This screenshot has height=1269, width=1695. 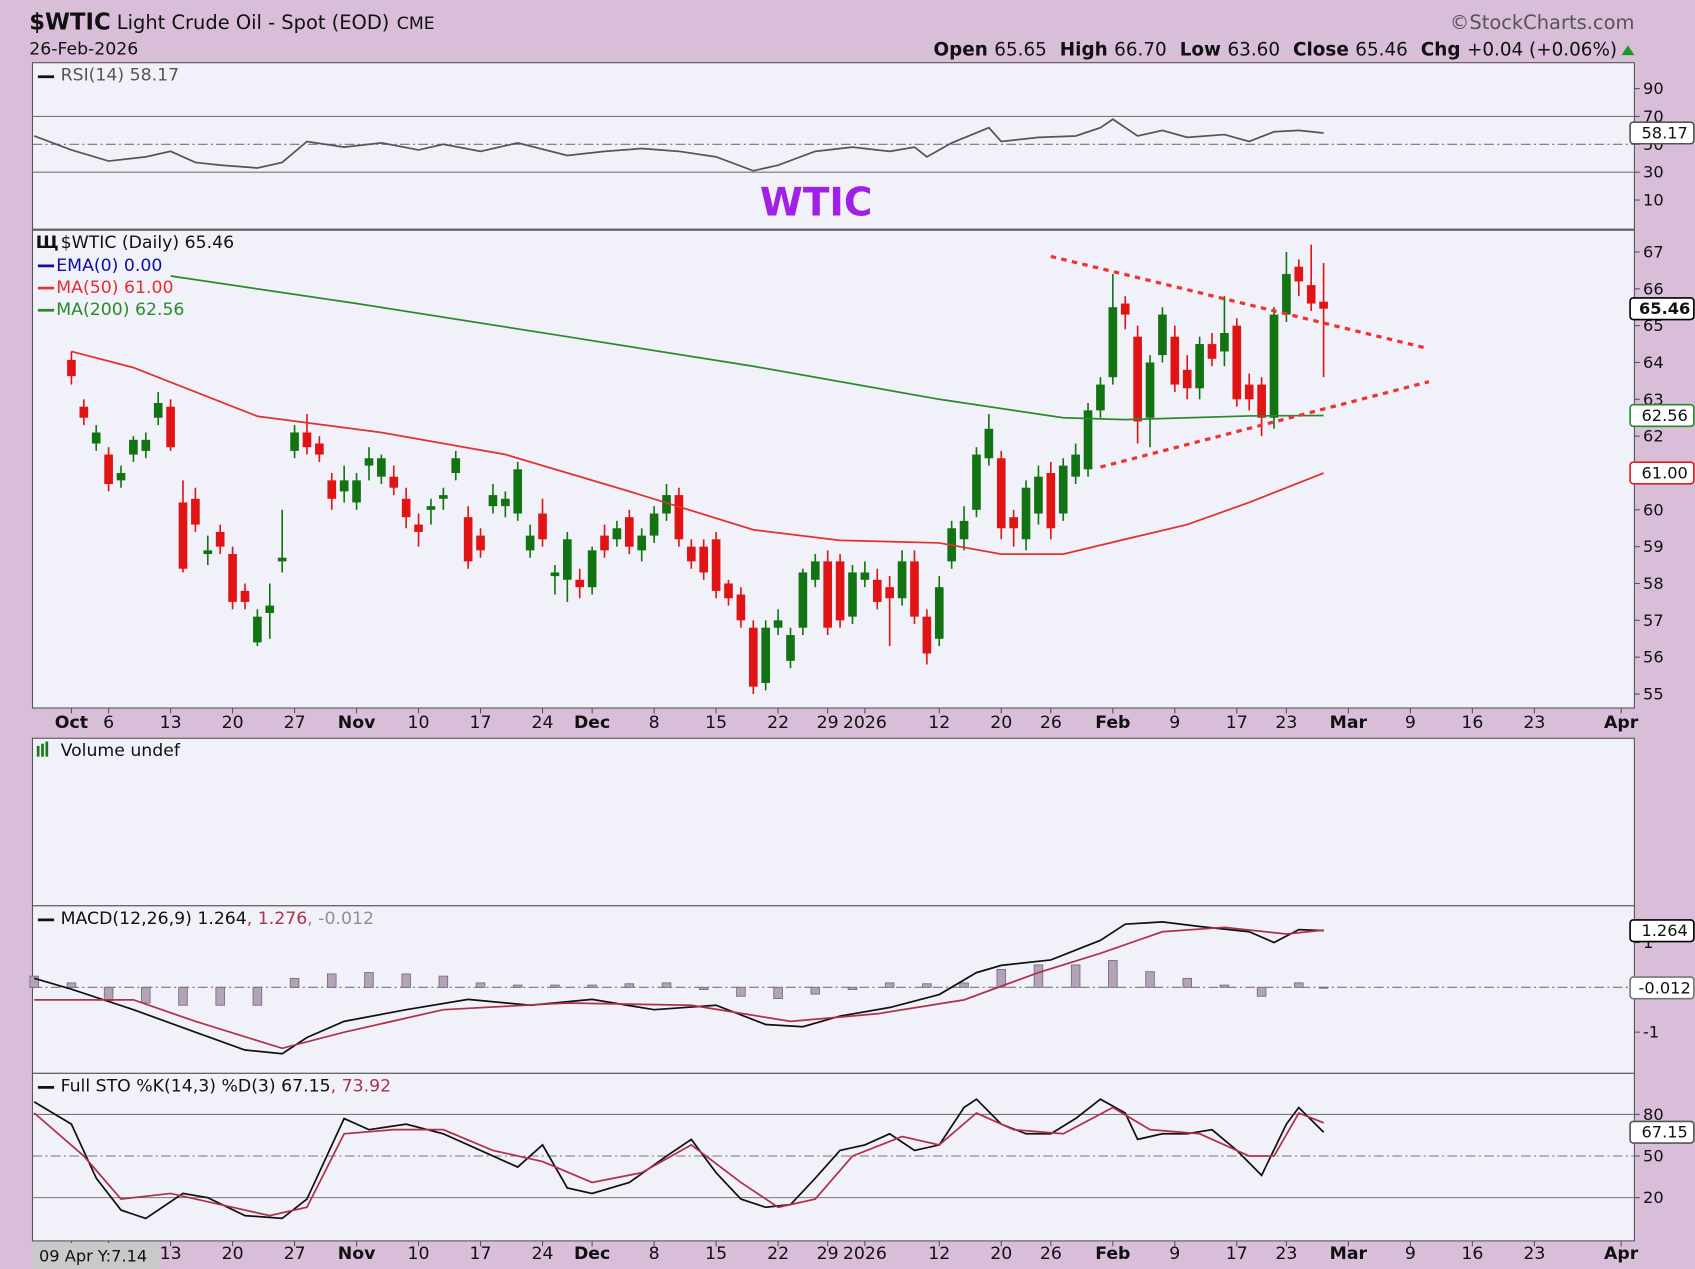 I want to click on x-tick-label: 27, so click(x=295, y=1254).